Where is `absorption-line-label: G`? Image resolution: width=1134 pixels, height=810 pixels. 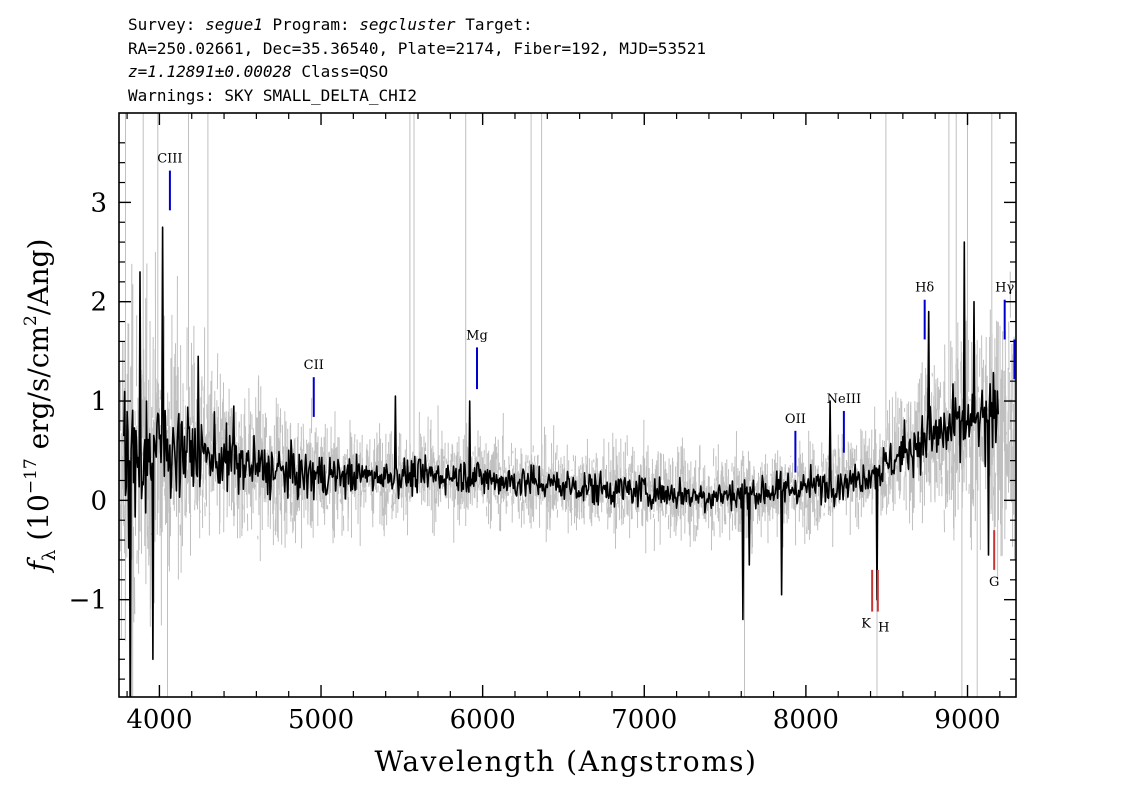 absorption-line-label: G is located at coordinates (994, 582).